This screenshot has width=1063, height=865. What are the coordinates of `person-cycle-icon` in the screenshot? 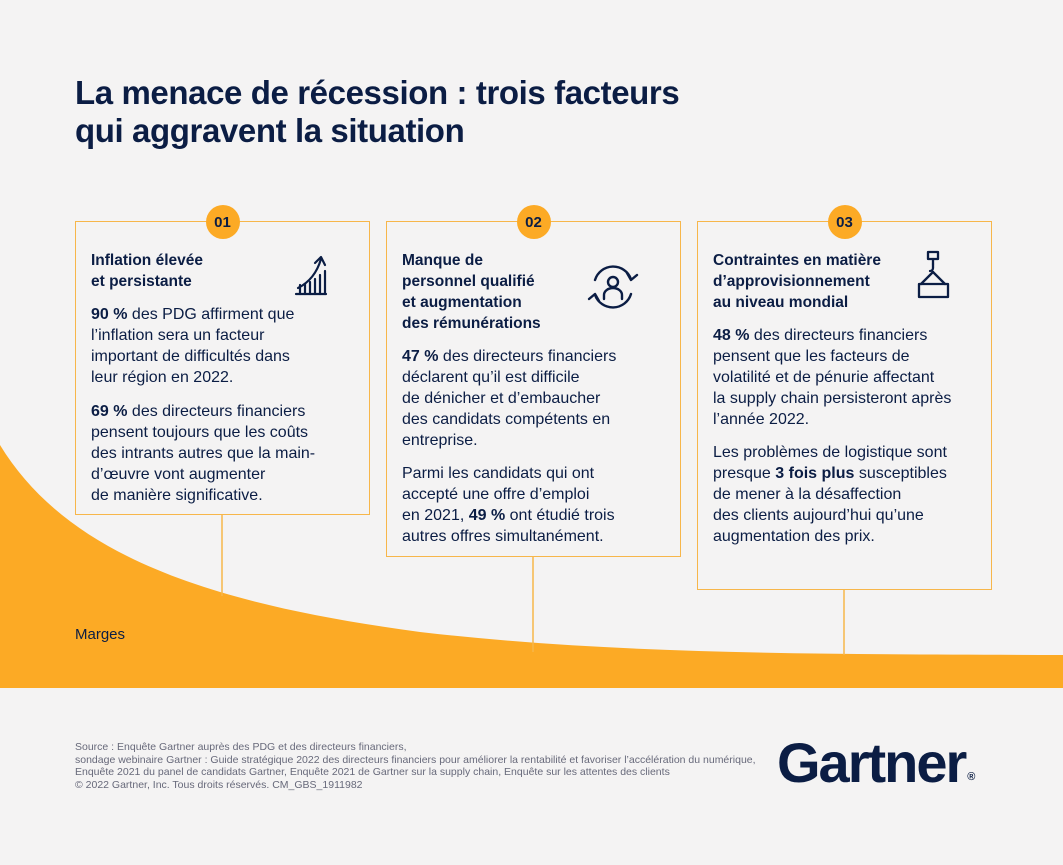 It's located at (613, 287).